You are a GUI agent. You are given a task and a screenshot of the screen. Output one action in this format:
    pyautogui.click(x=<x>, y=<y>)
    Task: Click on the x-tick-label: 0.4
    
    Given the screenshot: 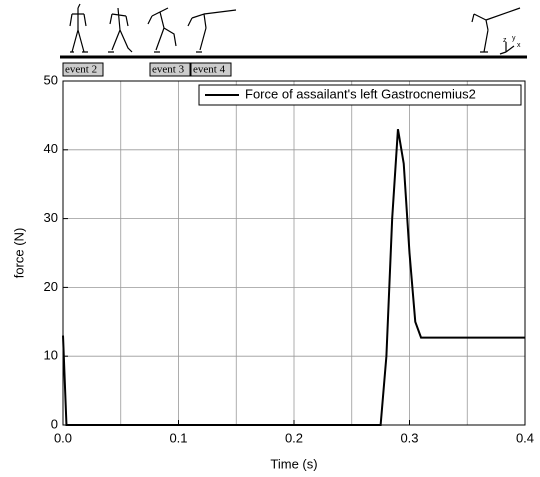 What is the action you would take?
    pyautogui.click(x=525, y=437)
    